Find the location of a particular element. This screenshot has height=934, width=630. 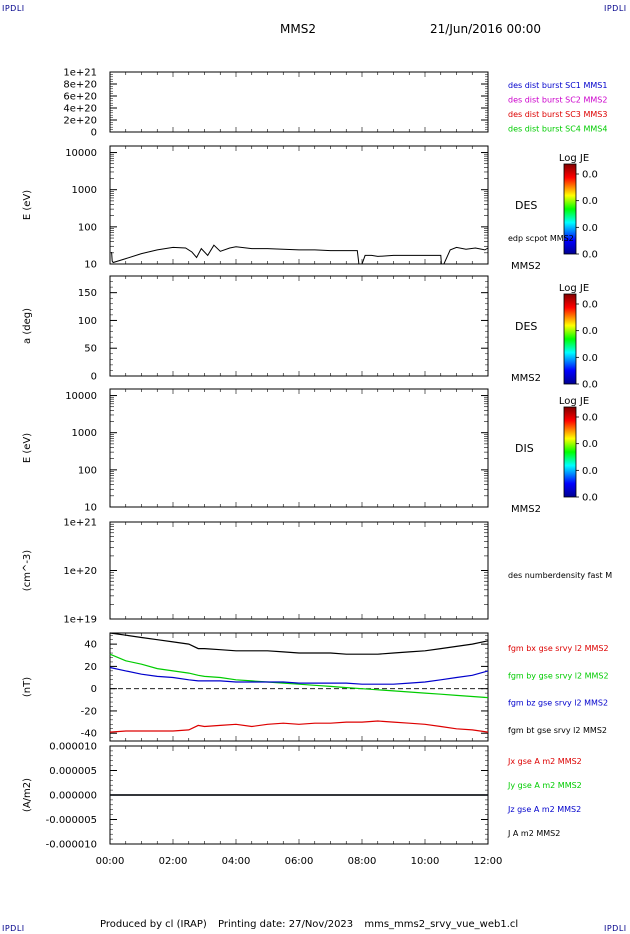

footer-printing-date: Printing date: 27/Nov/2023 is located at coordinates (285, 924).